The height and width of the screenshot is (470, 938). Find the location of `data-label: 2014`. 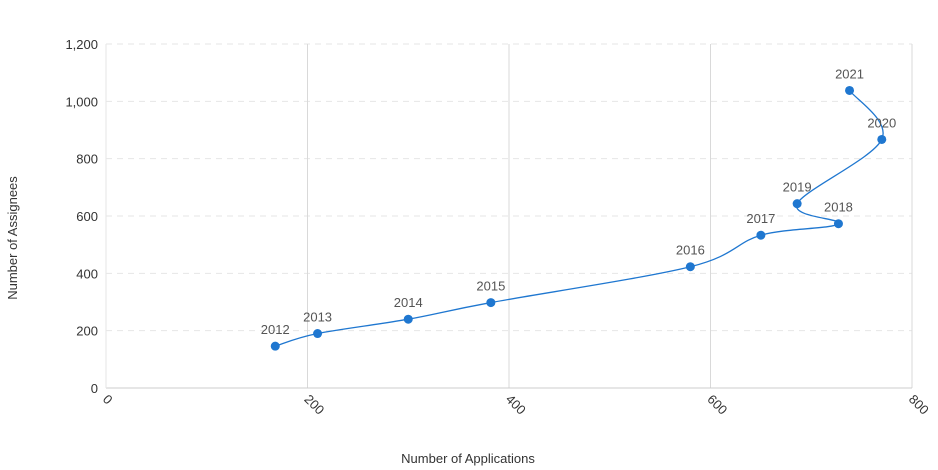

data-label: 2014 is located at coordinates (408, 302).